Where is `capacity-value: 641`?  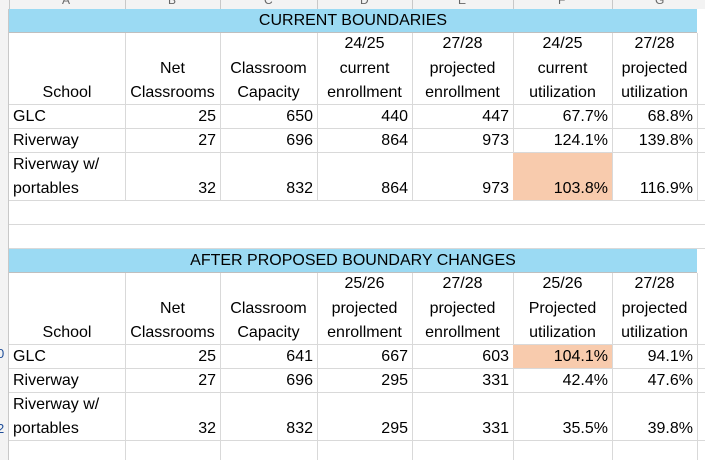
capacity-value: 641 is located at coordinates (299, 356).